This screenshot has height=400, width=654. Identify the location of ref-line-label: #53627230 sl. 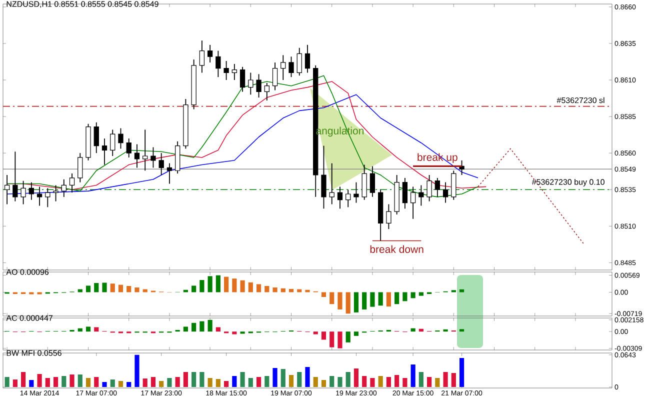
(580, 100).